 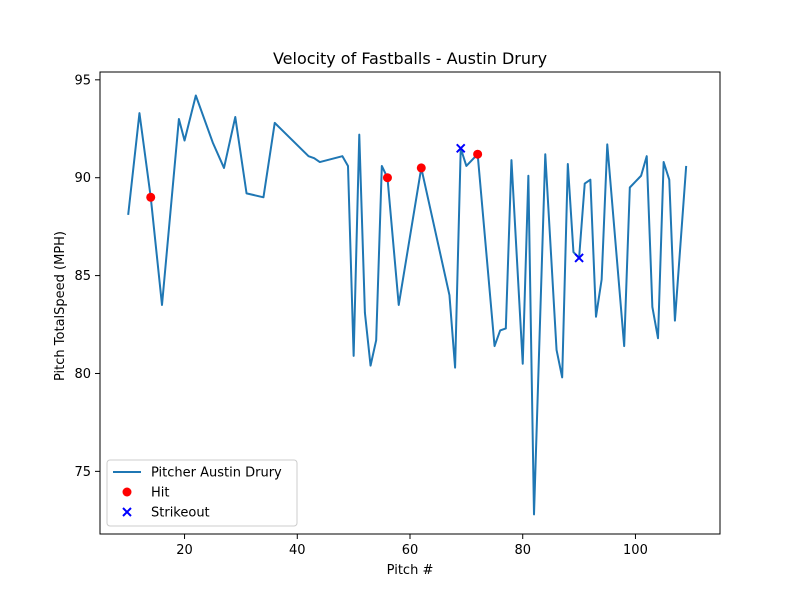 What do you see at coordinates (60, 306) in the screenshot?
I see `y-axis-label: Pitch TotalSpeed (MPH)` at bounding box center [60, 306].